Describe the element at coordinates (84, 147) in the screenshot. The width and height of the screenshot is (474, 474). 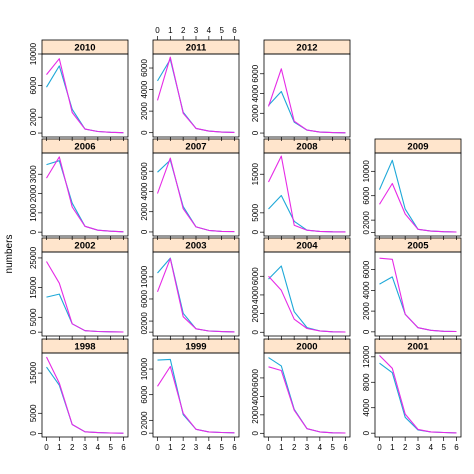
I see `panel-strip-label: 2006` at that location.